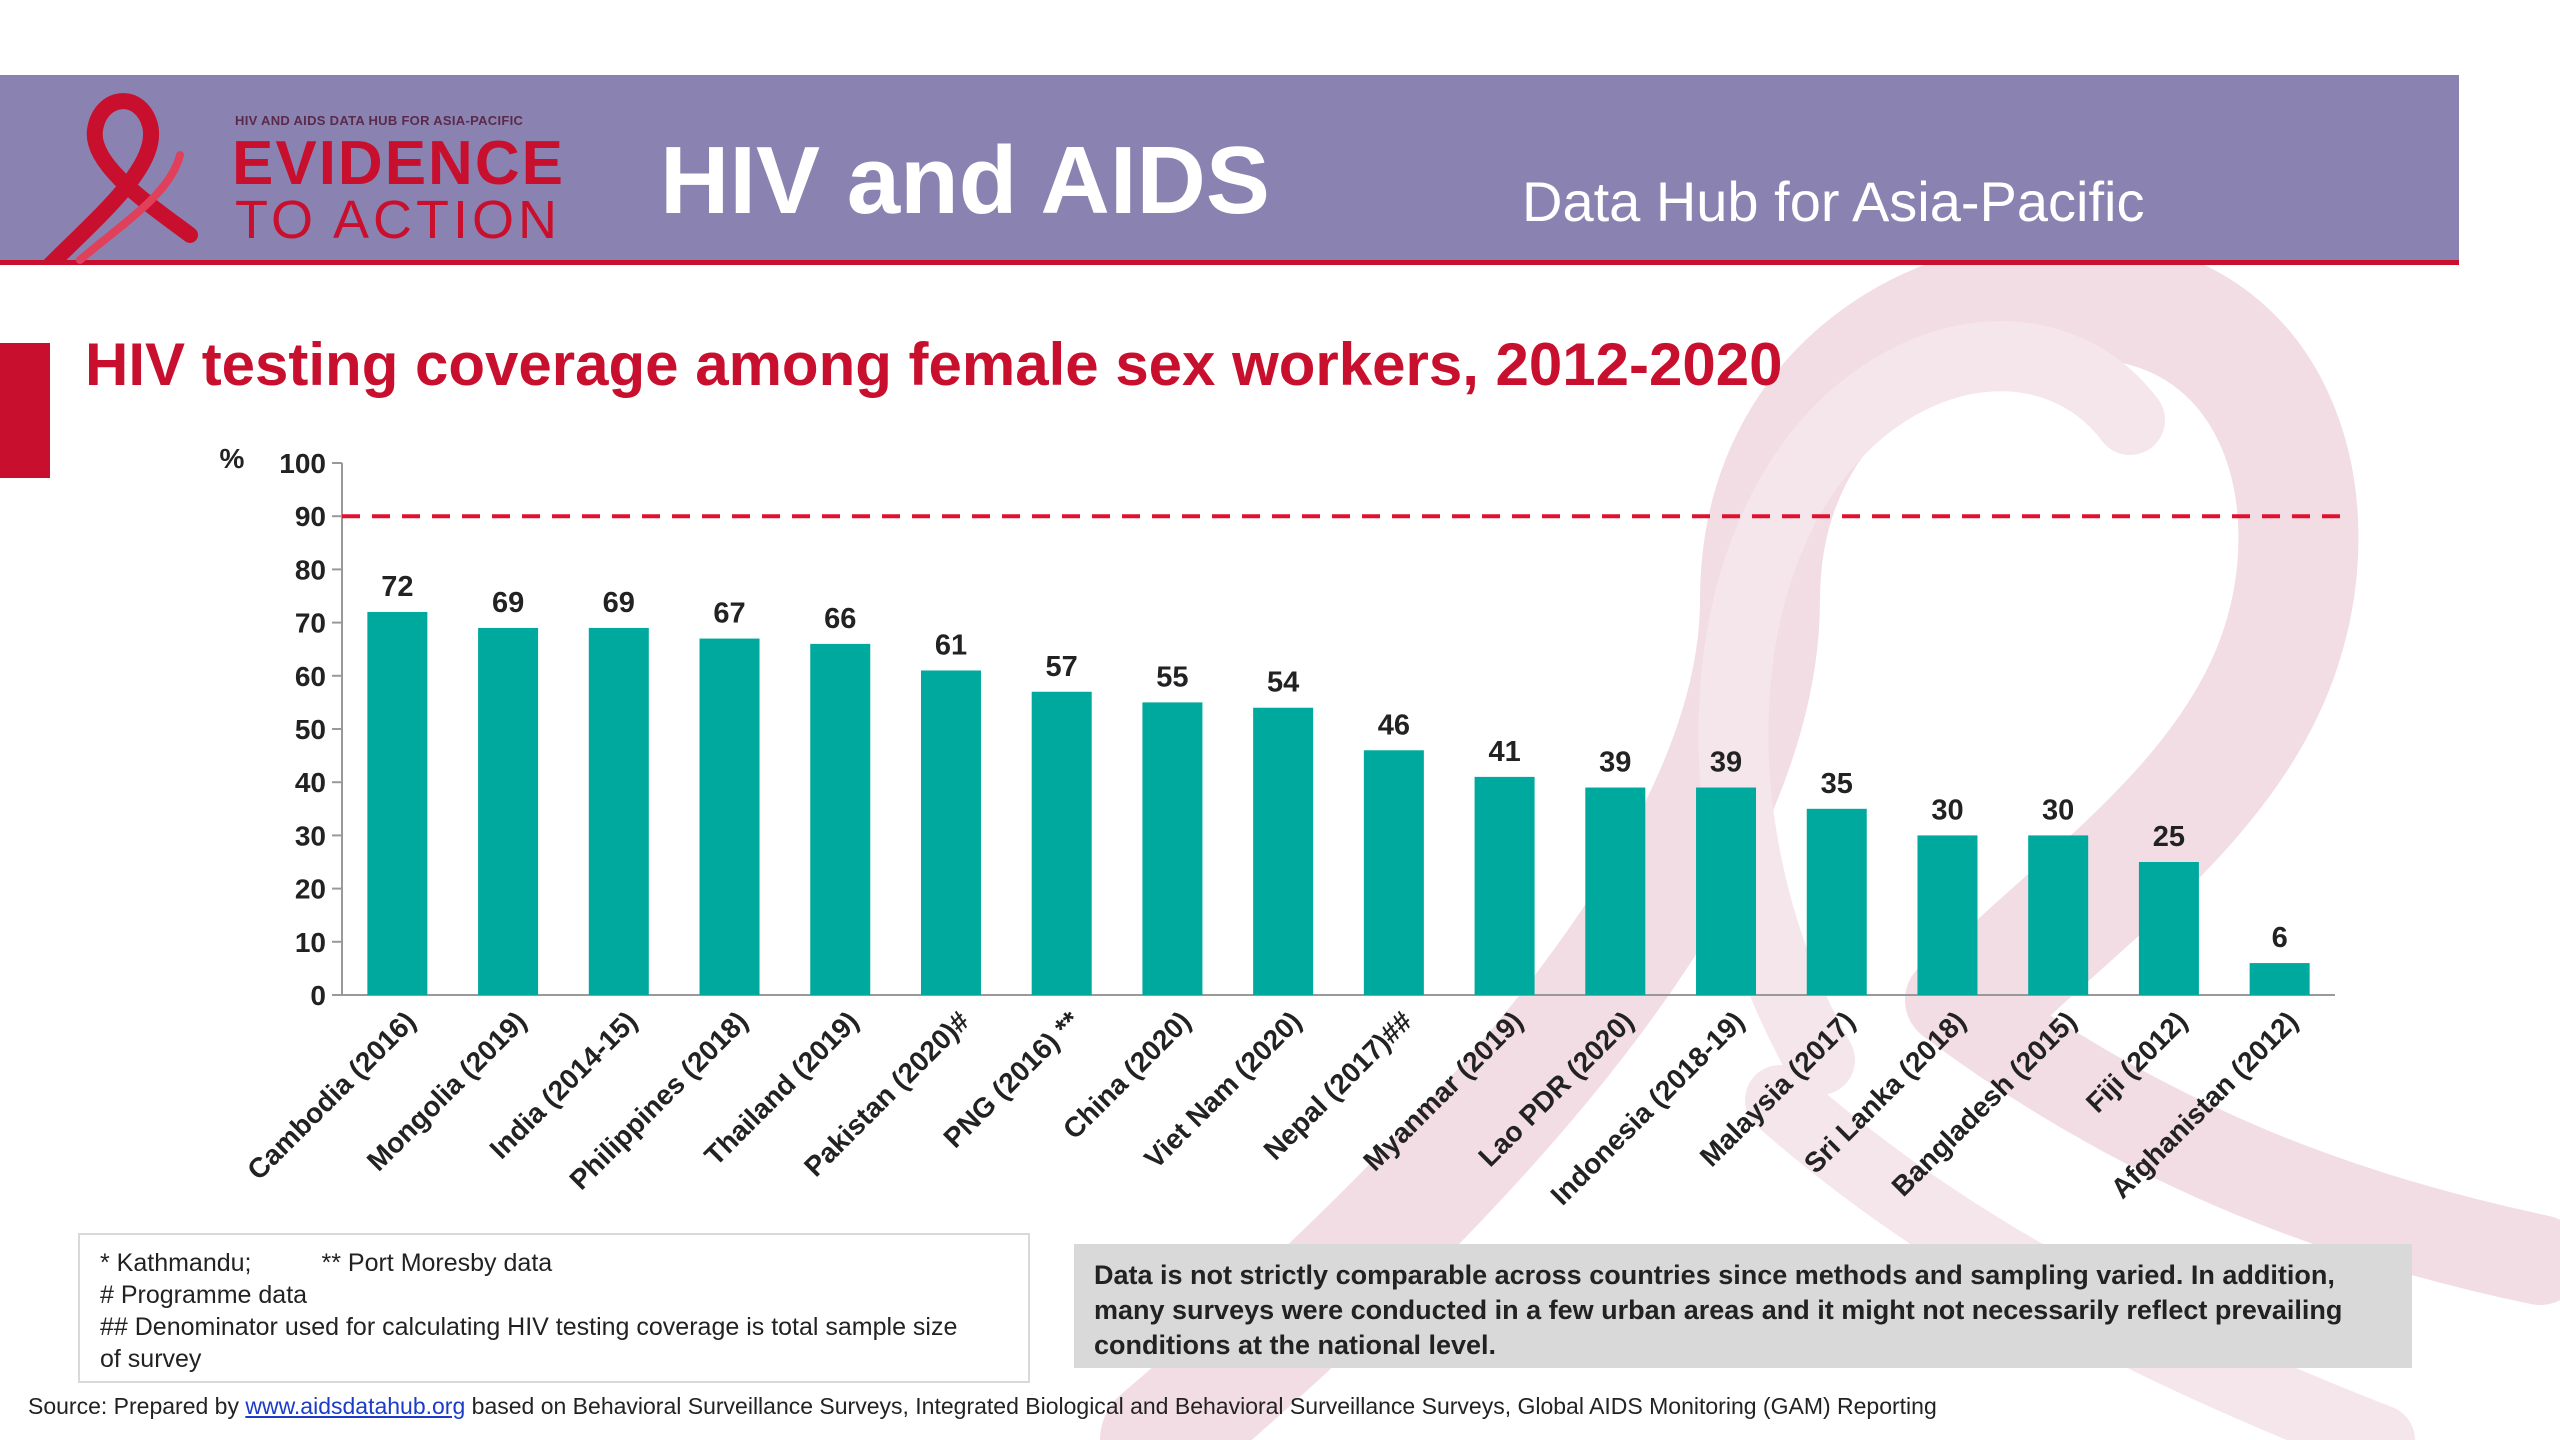 The height and width of the screenshot is (1440, 2560). I want to click on y-tick-label: 90, so click(310, 516).